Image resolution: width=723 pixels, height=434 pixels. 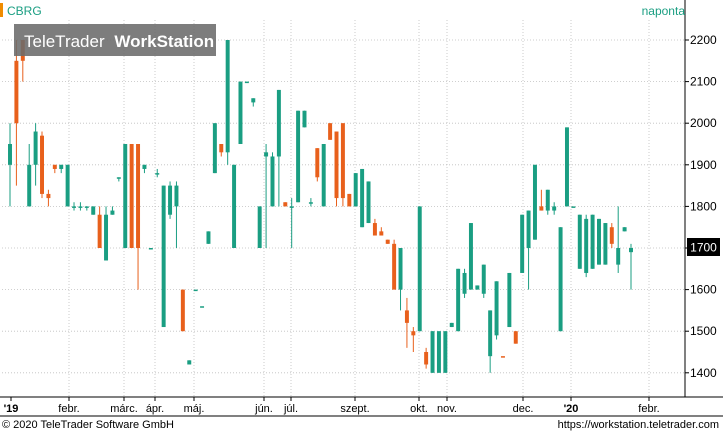 I want to click on x-tick-label: '20, so click(x=571, y=409).